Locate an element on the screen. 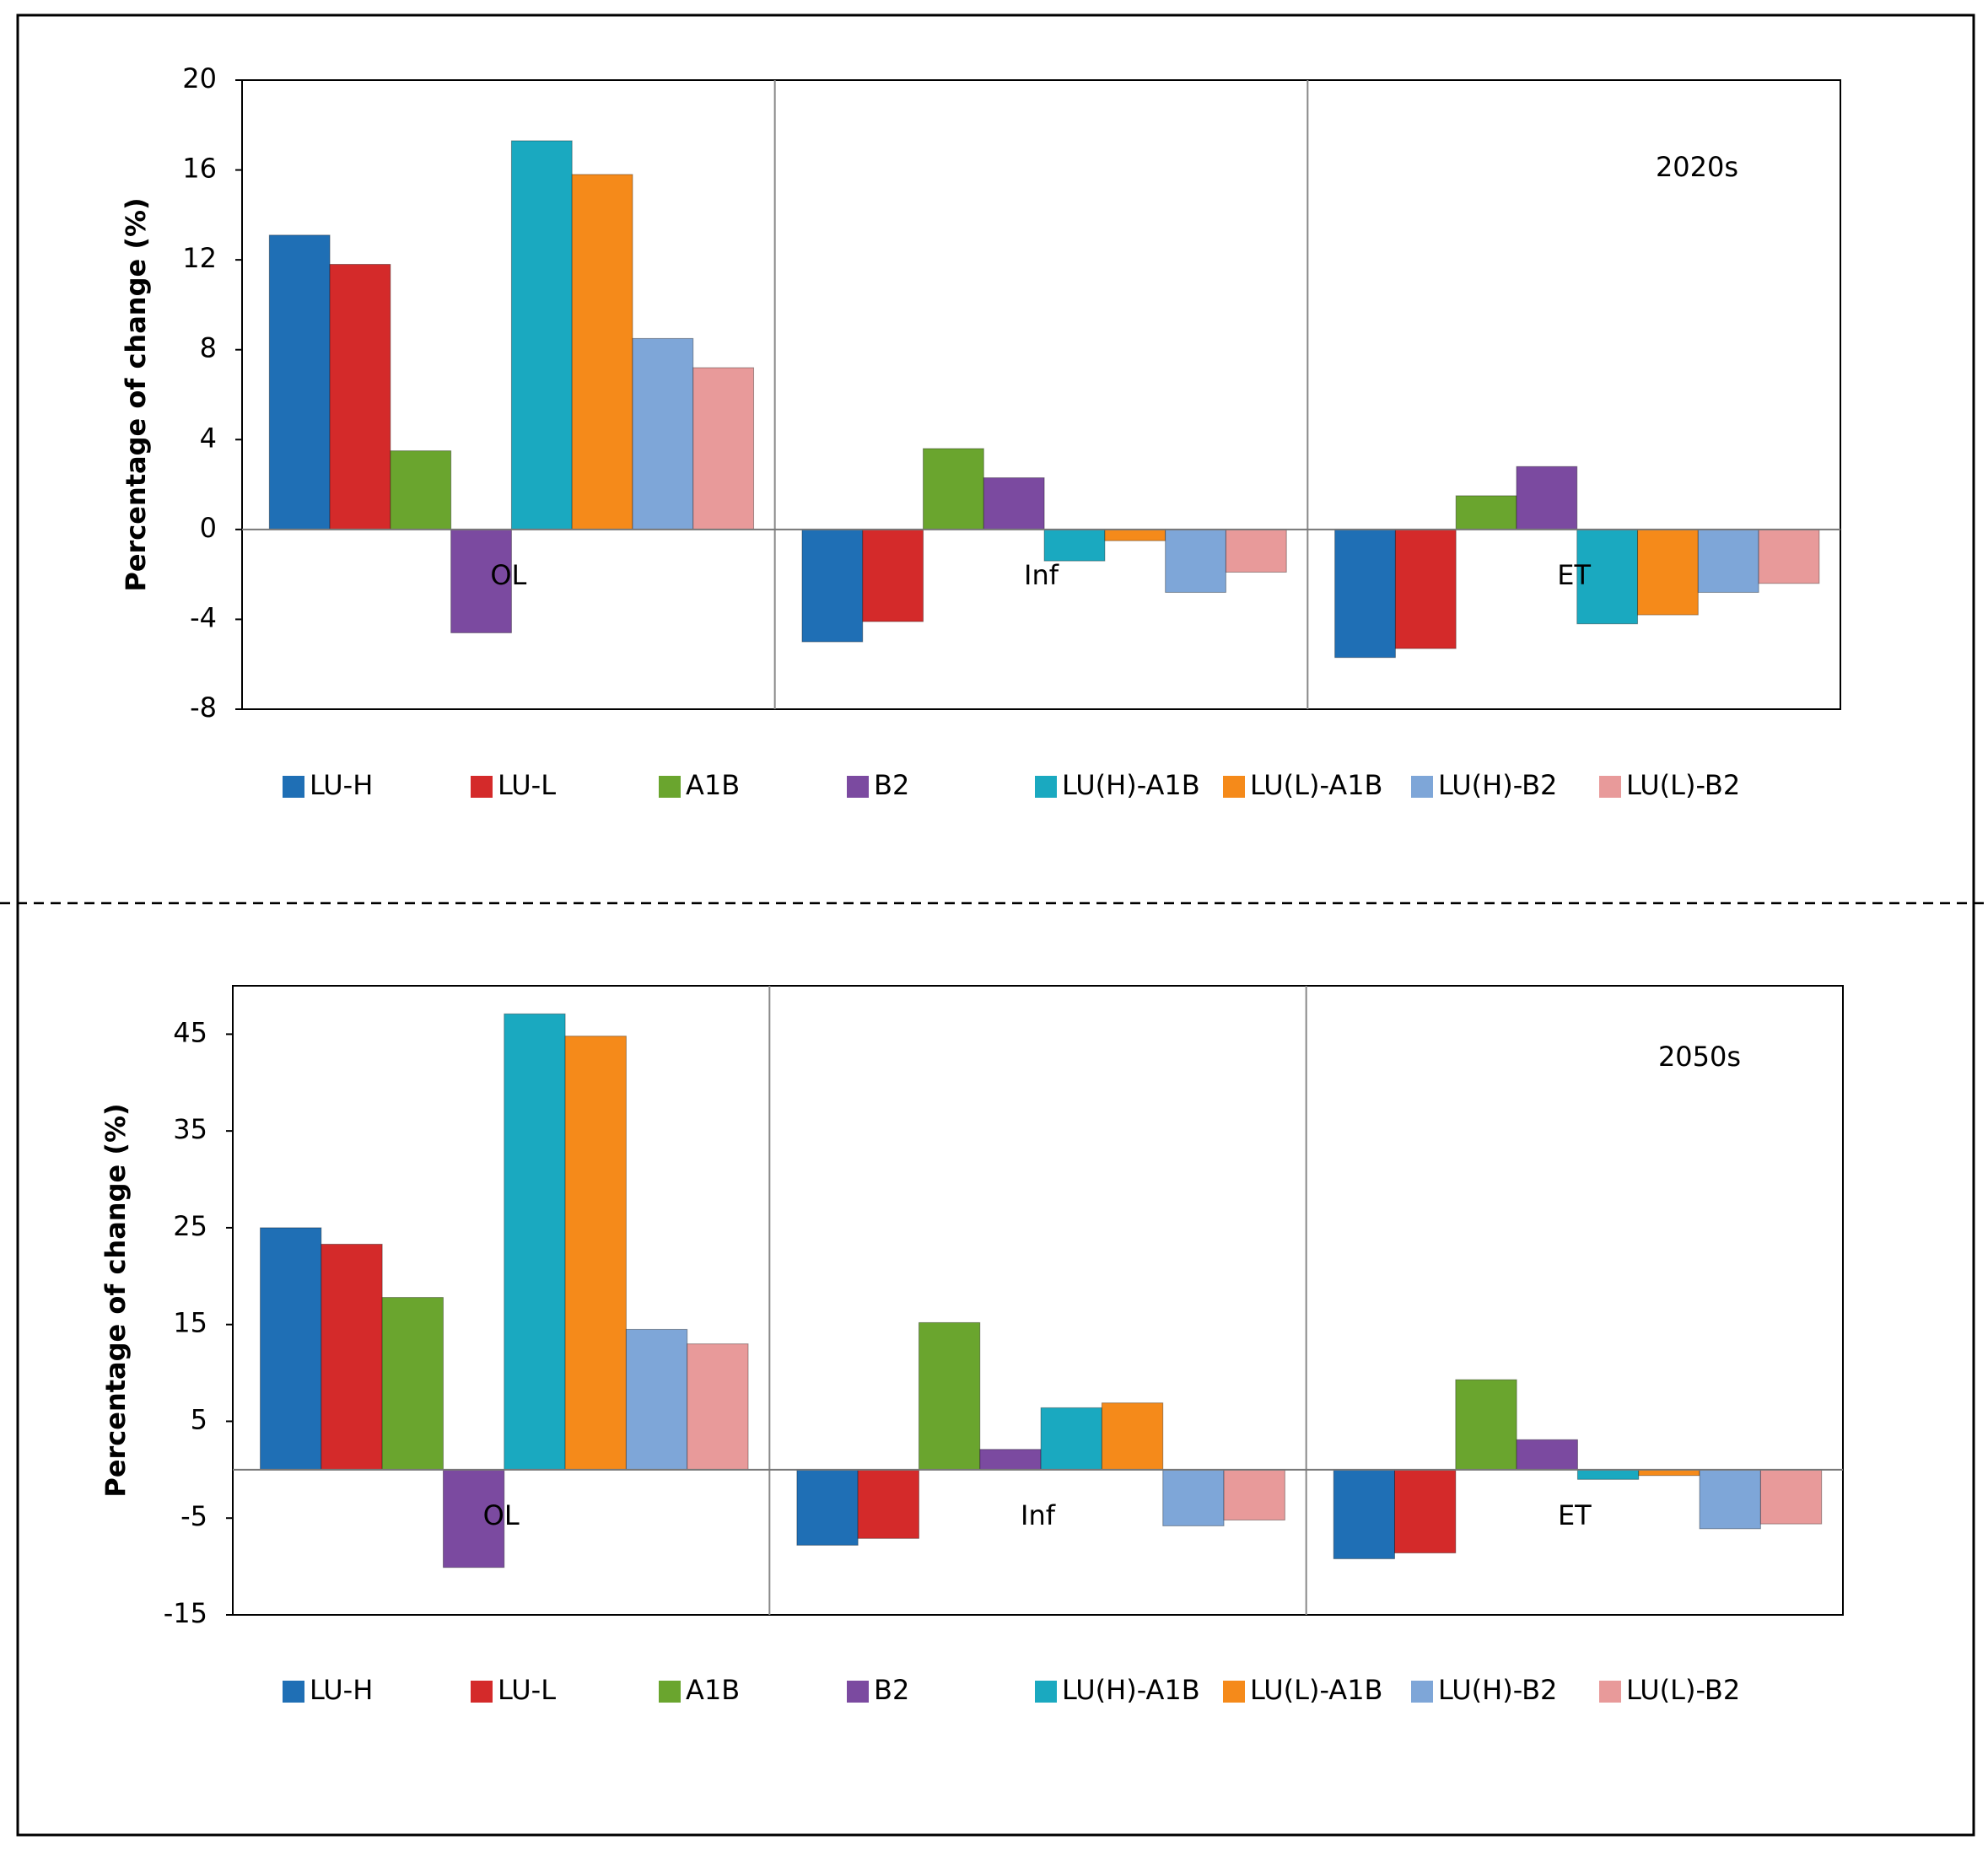  y-tick-label: -15 is located at coordinates (185, 1613).